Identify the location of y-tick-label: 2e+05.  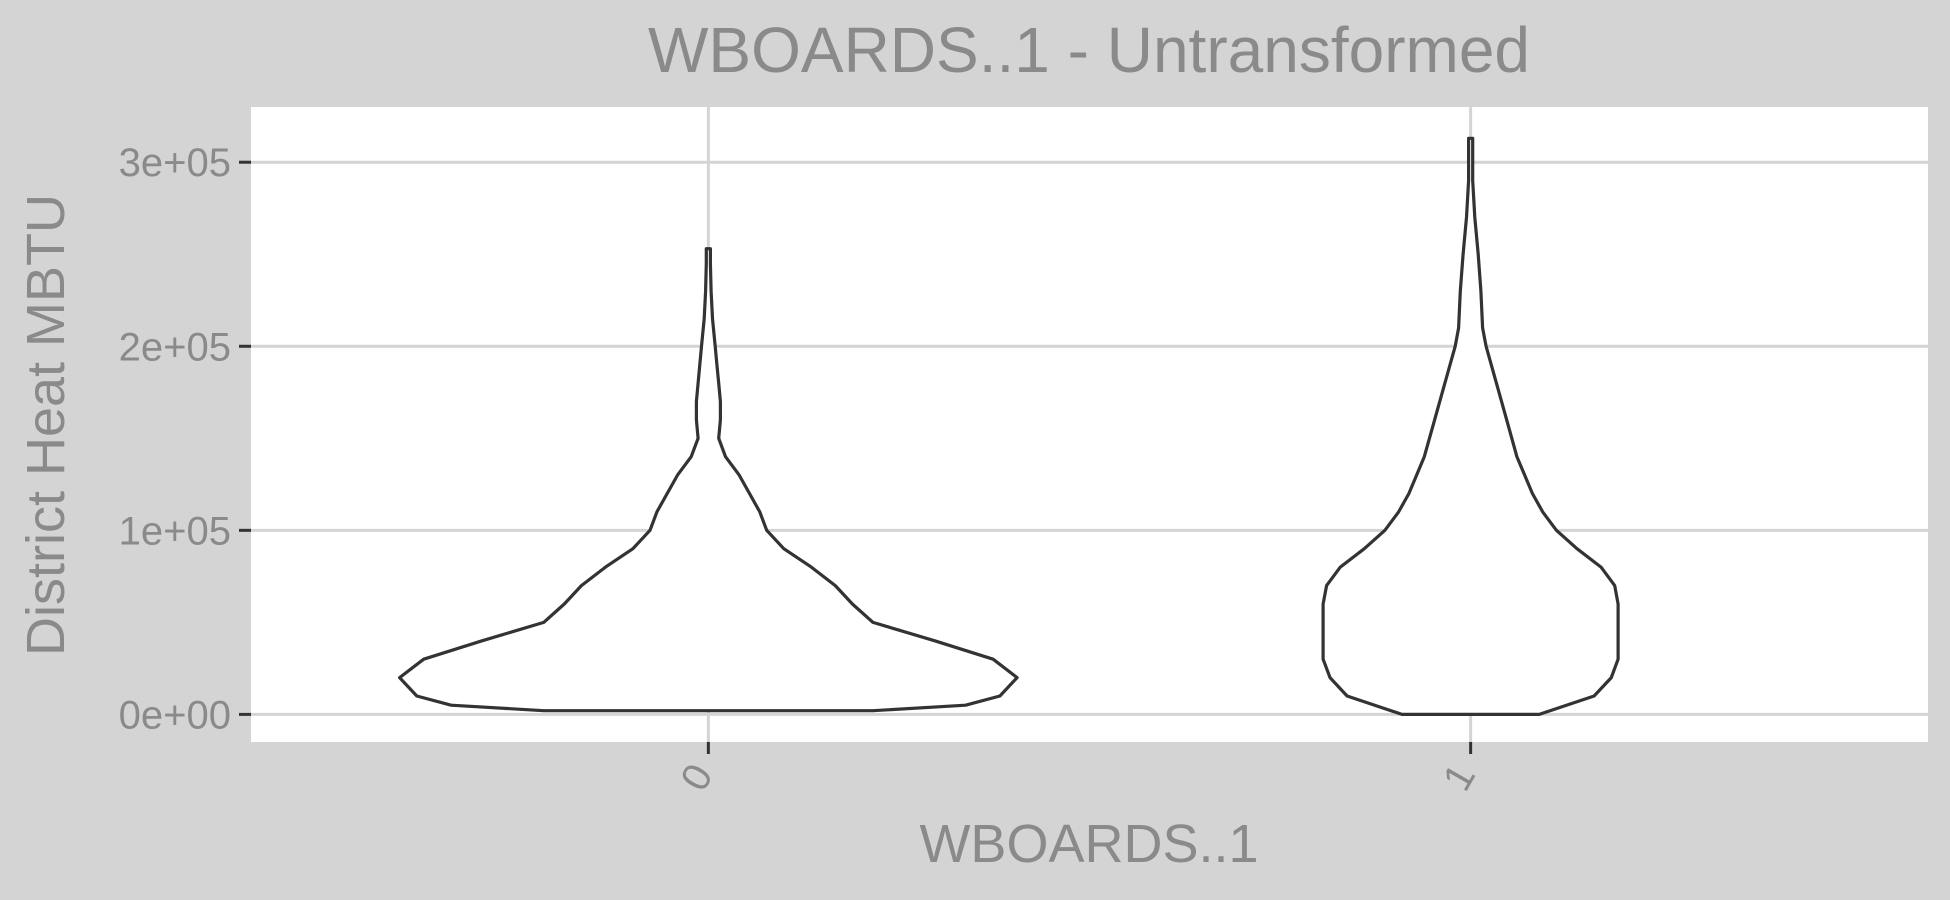
(175, 347).